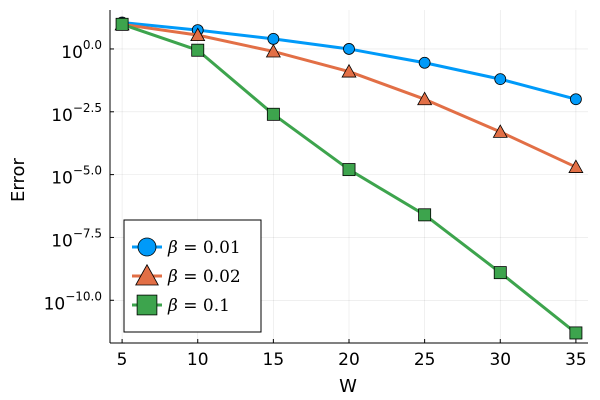  What do you see at coordinates (274, 360) in the screenshot?
I see `x-tick-label: 15` at bounding box center [274, 360].